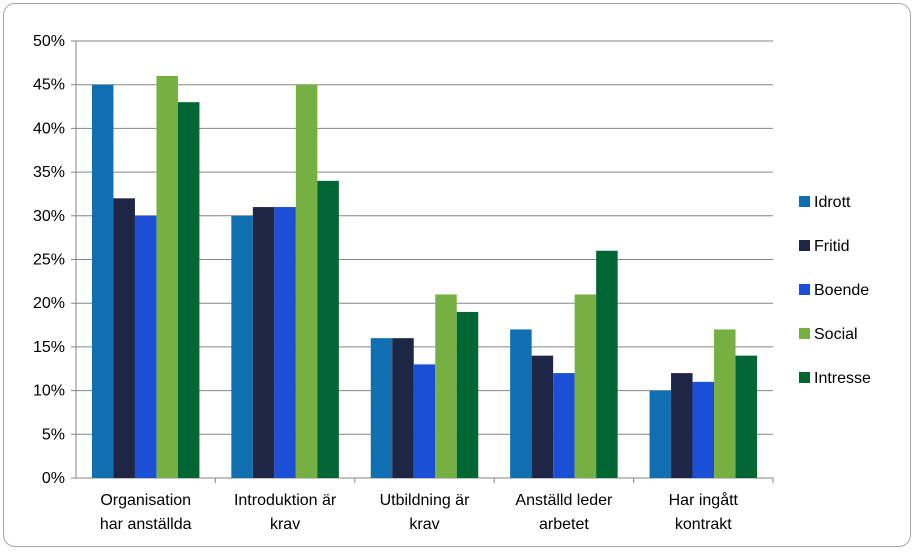 This screenshot has height=552, width=916. I want to click on x-tick-label: Utbildning är, so click(425, 500).